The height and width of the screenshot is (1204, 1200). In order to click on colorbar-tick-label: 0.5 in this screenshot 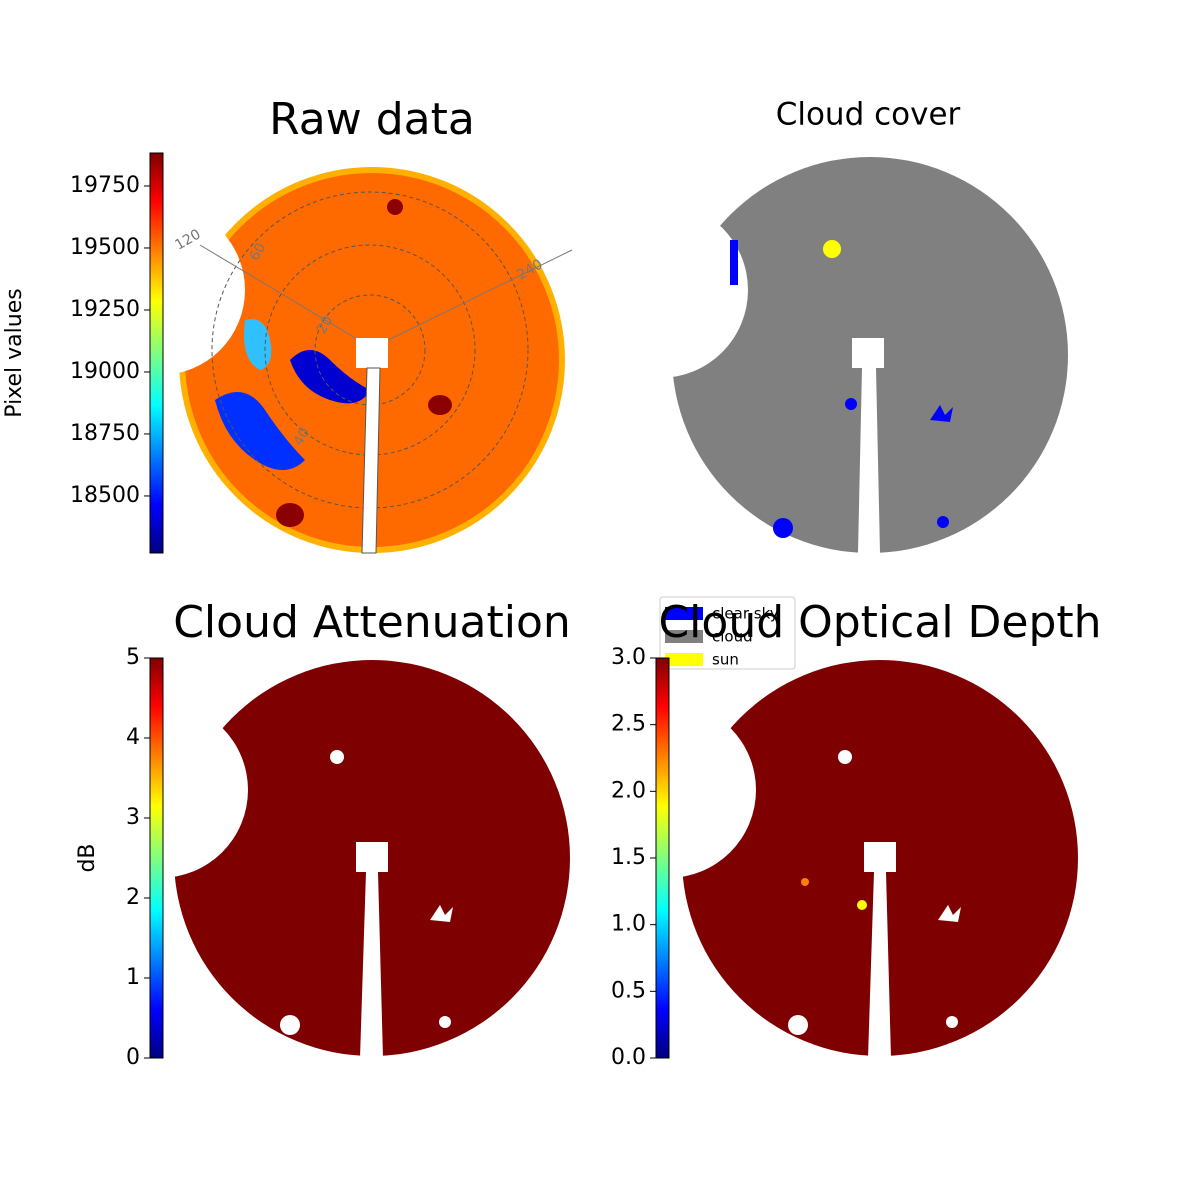, I will do `click(628, 990)`.